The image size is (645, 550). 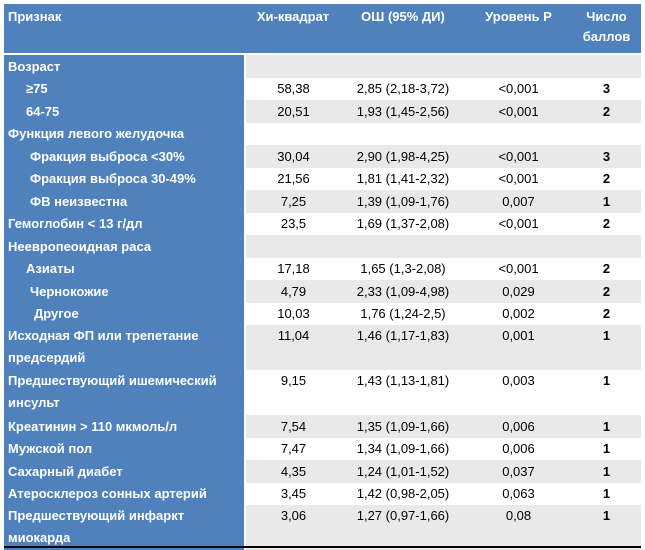 What do you see at coordinates (293, 347) in the screenshot?
I see `cell-chi: 11,04` at bounding box center [293, 347].